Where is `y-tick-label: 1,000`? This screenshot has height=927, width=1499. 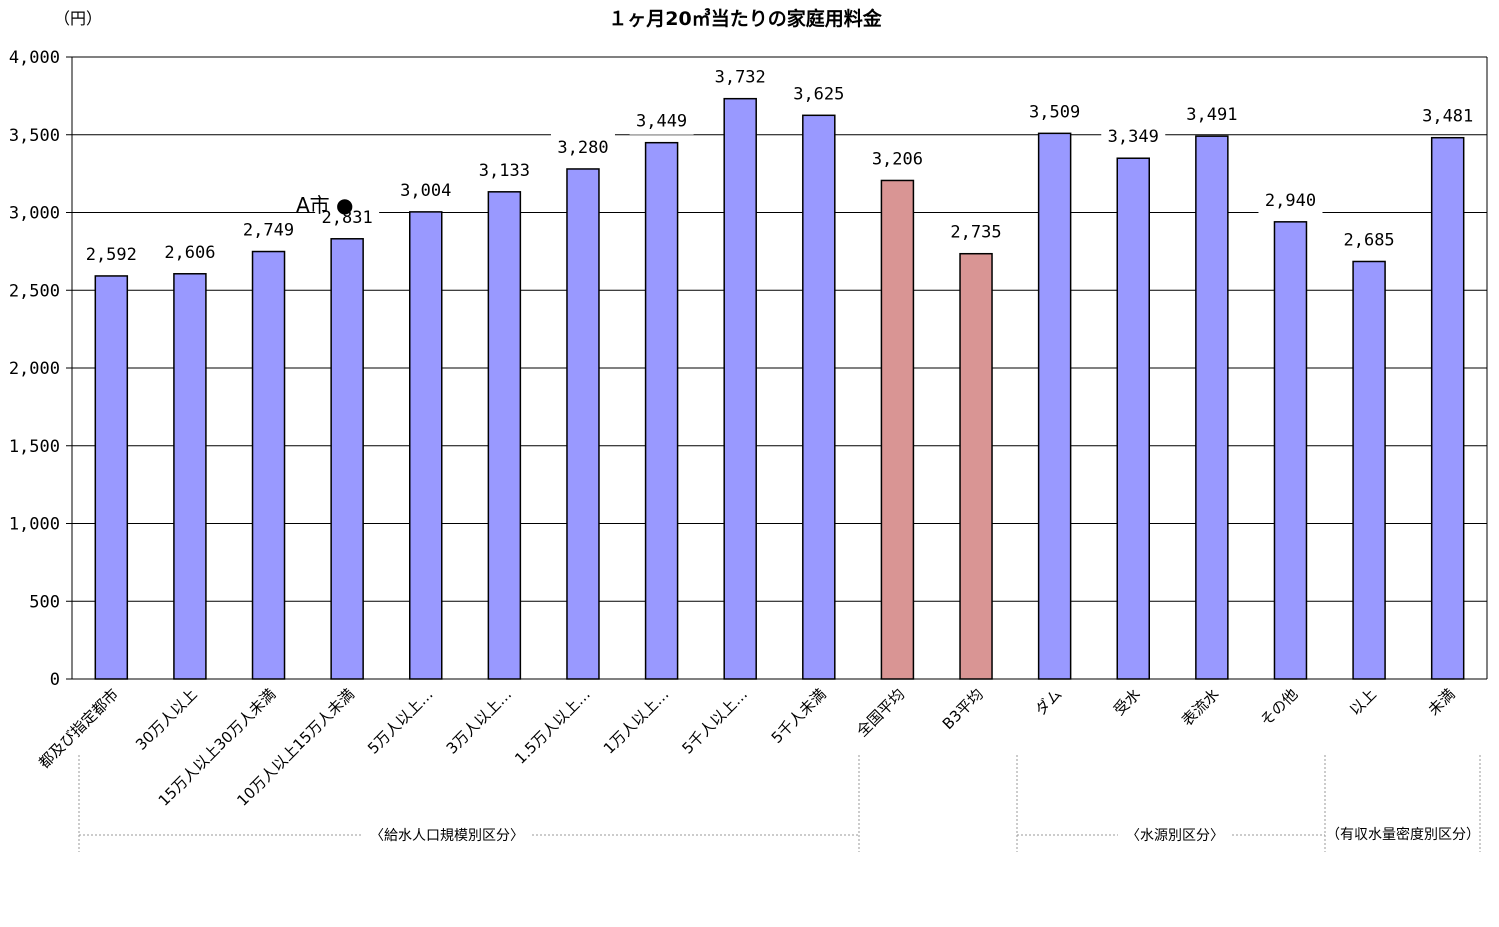
y-tick-label: 1,000 is located at coordinates (34, 525).